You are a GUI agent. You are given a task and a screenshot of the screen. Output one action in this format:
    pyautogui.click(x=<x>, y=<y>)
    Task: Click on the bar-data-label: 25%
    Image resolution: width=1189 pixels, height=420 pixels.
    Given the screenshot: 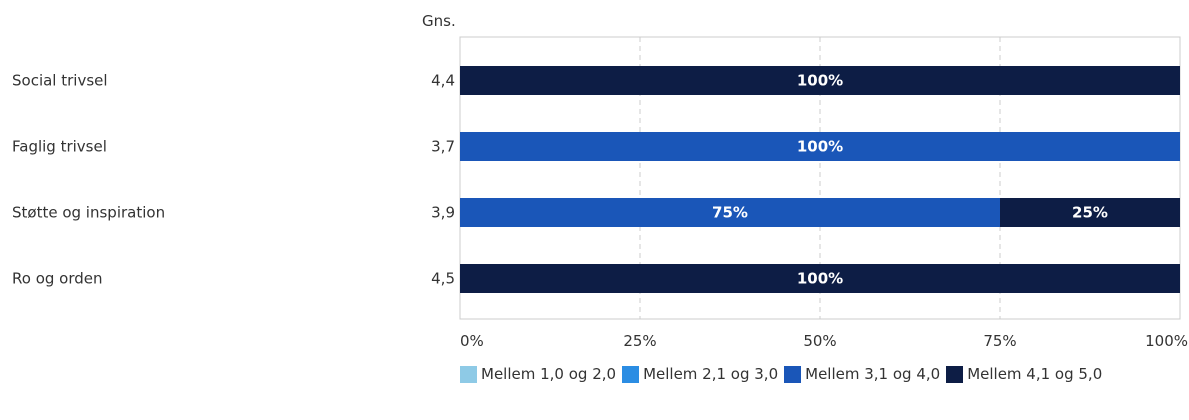 What is the action you would take?
    pyautogui.click(x=1090, y=213)
    